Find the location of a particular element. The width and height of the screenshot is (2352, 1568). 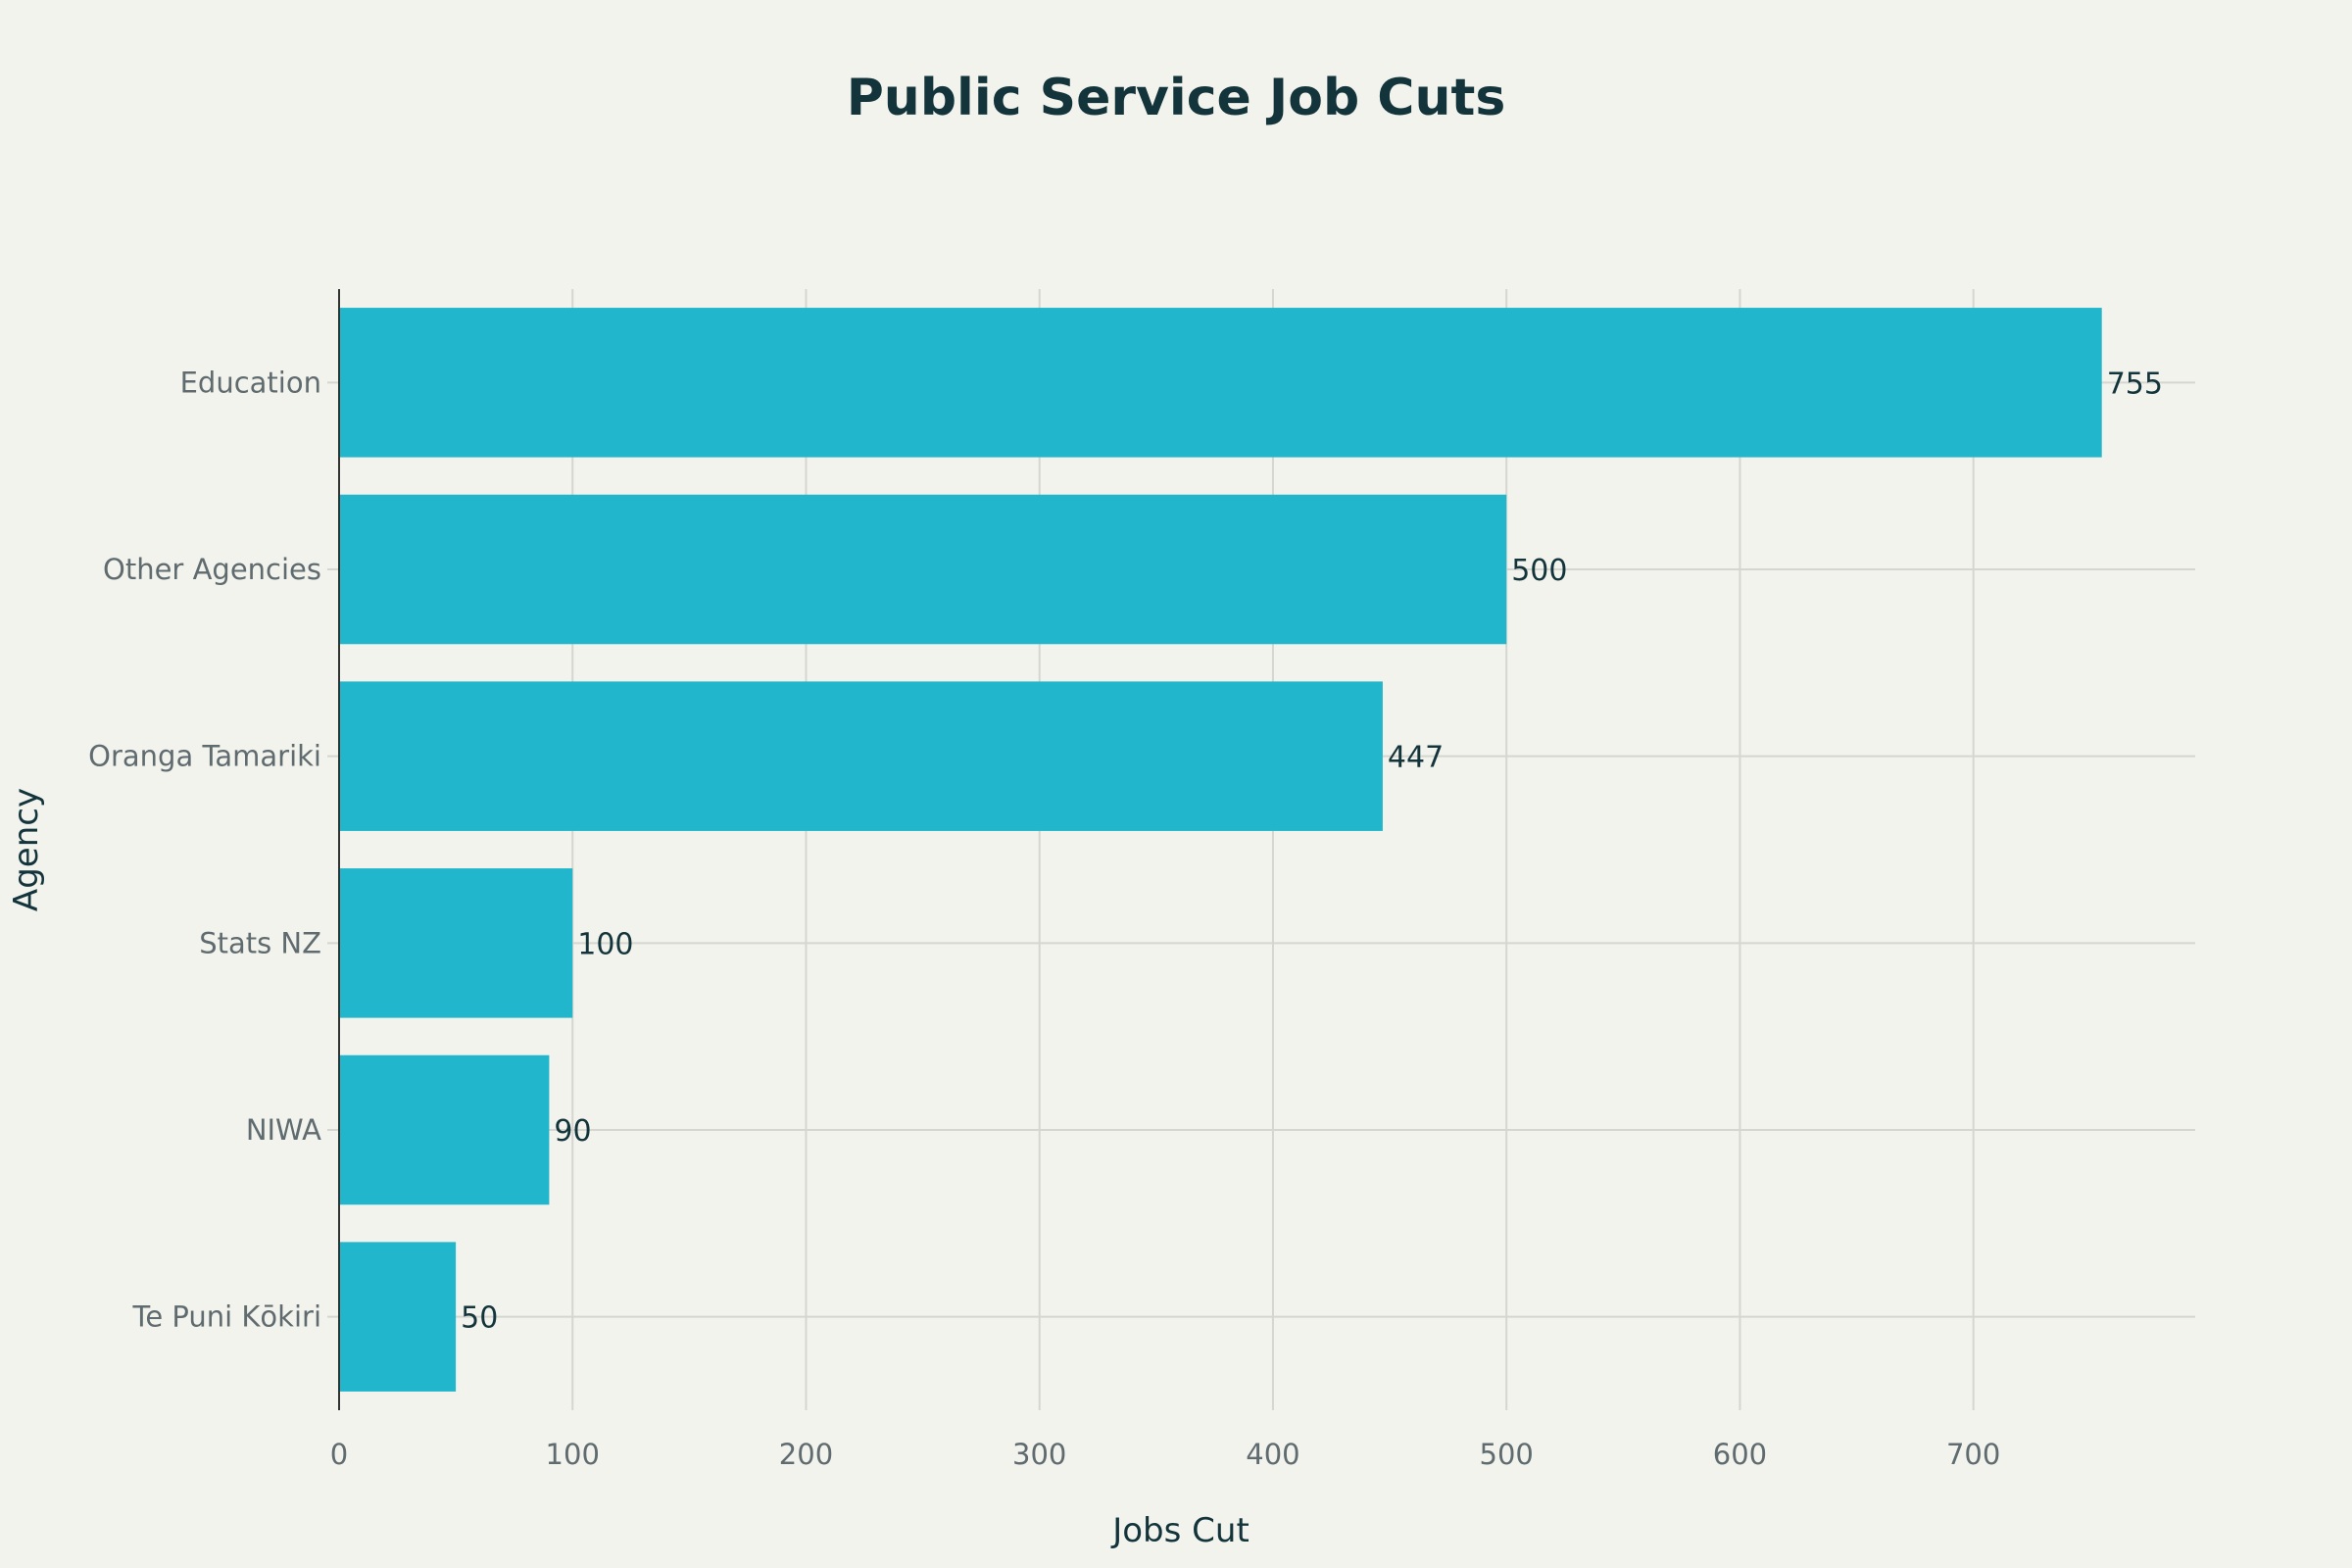

x-axis-title: Jobs Cut is located at coordinates (1180, 1530).